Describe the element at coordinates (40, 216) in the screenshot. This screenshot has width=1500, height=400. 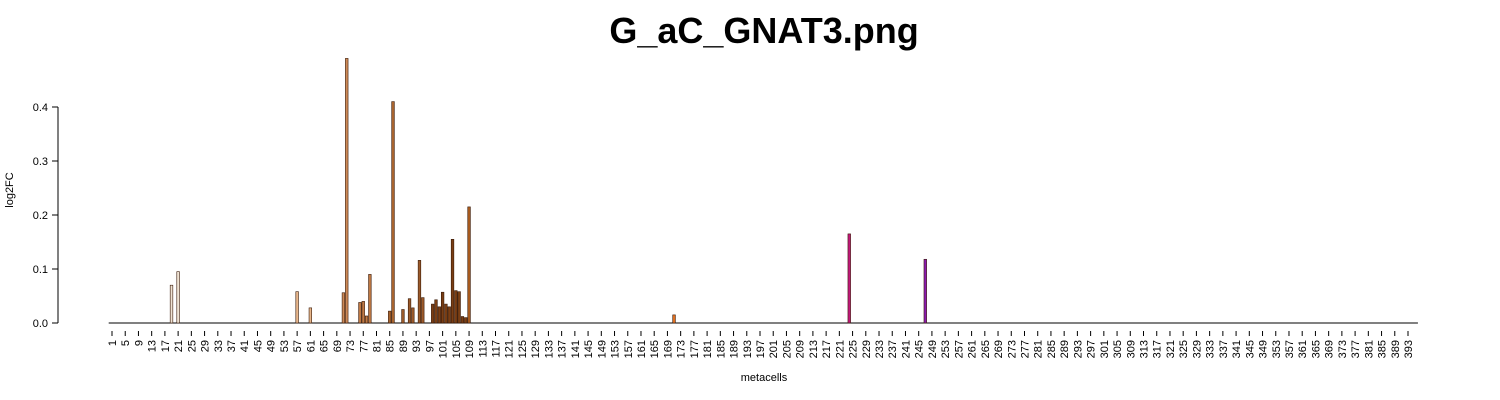
I see `y-tick-label: 0.2` at that location.